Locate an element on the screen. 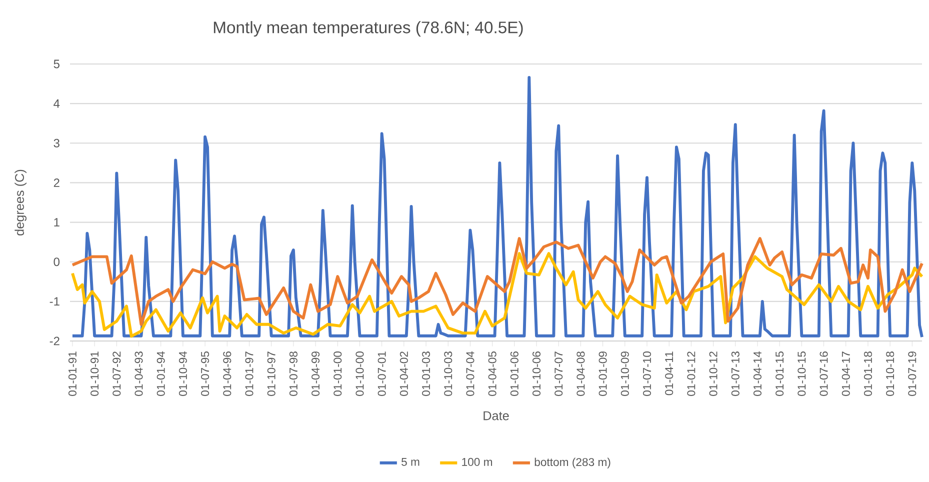 The height and width of the screenshot is (482, 929). x-tick-label: 01-10-18 is located at coordinates (890, 374).